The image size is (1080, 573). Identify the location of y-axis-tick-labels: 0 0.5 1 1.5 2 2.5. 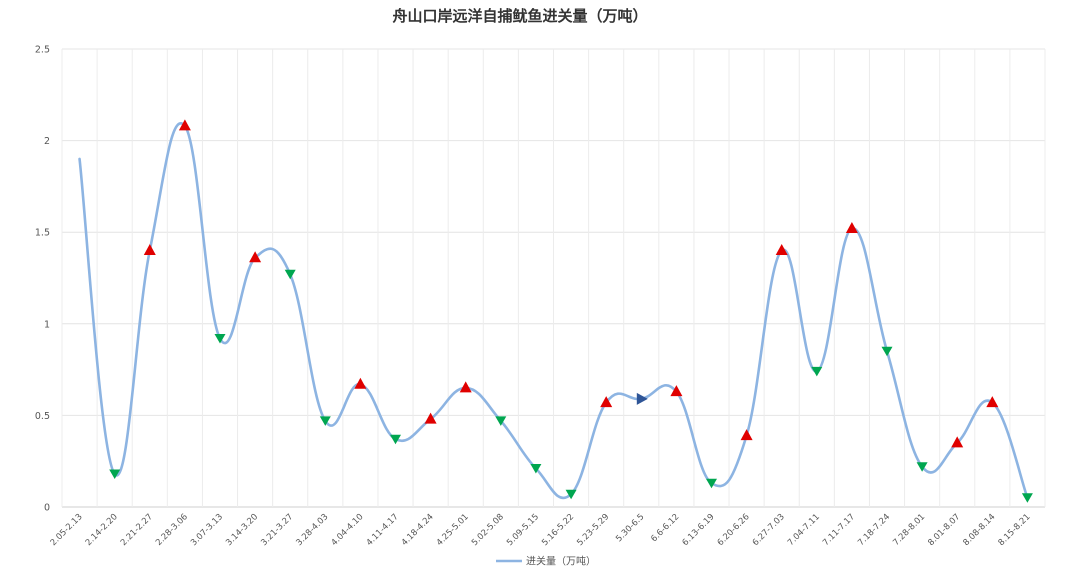
(42, 279).